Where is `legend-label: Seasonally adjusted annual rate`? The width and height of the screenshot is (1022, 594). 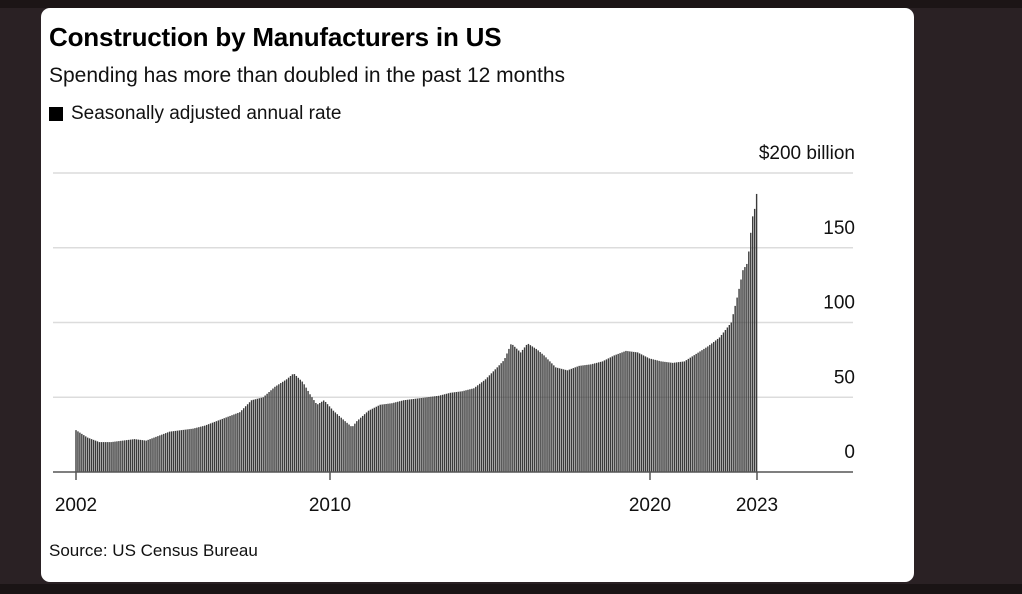
legend-label: Seasonally adjusted annual rate is located at coordinates (206, 113).